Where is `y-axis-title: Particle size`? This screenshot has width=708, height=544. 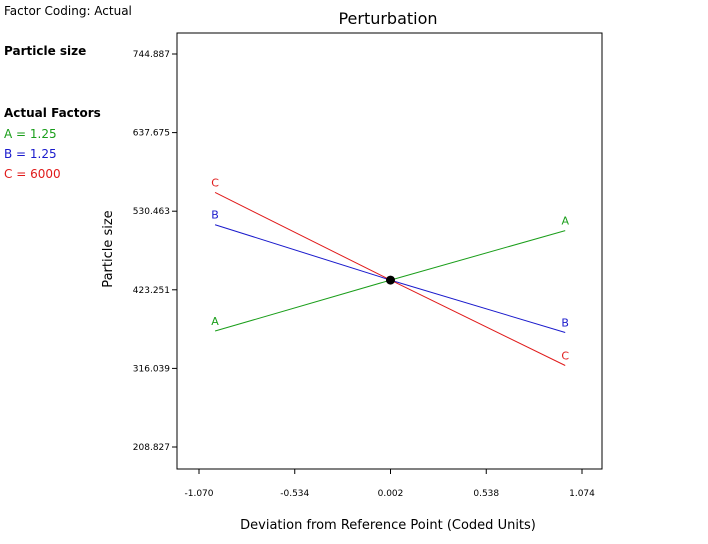
y-axis-title: Particle size is located at coordinates (108, 248).